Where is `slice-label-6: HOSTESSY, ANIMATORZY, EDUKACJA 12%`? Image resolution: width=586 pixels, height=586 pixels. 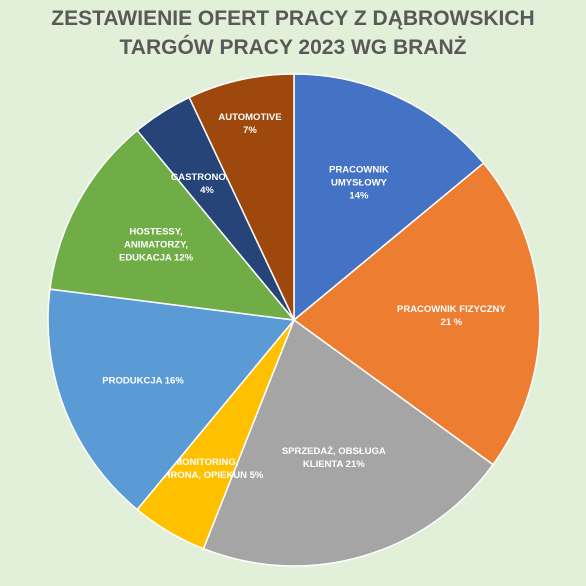
slice-label-6: HOSTESSY, ANIMATORZY, EDUKACJA 12% is located at coordinates (156, 245).